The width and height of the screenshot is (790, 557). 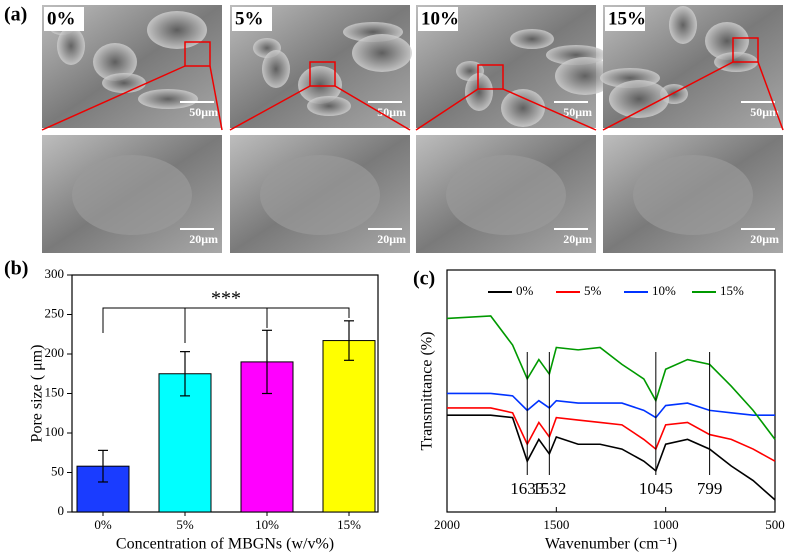 I want to click on x-tick-label: 10%, so click(x=267, y=524).